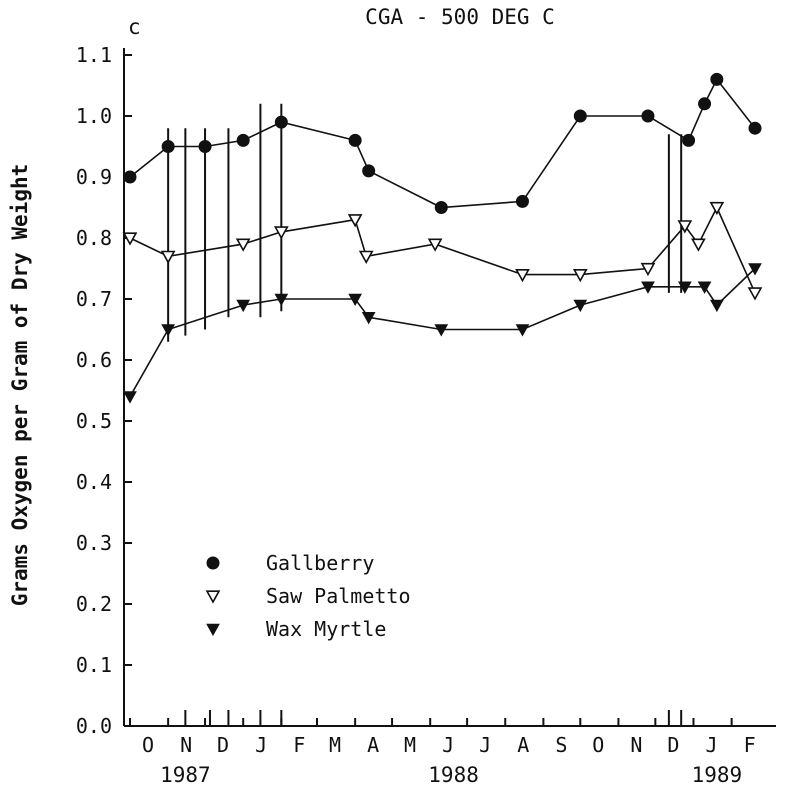 The image size is (787, 788). What do you see at coordinates (94, 238) in the screenshot?
I see `y-tick-label: 0.8` at bounding box center [94, 238].